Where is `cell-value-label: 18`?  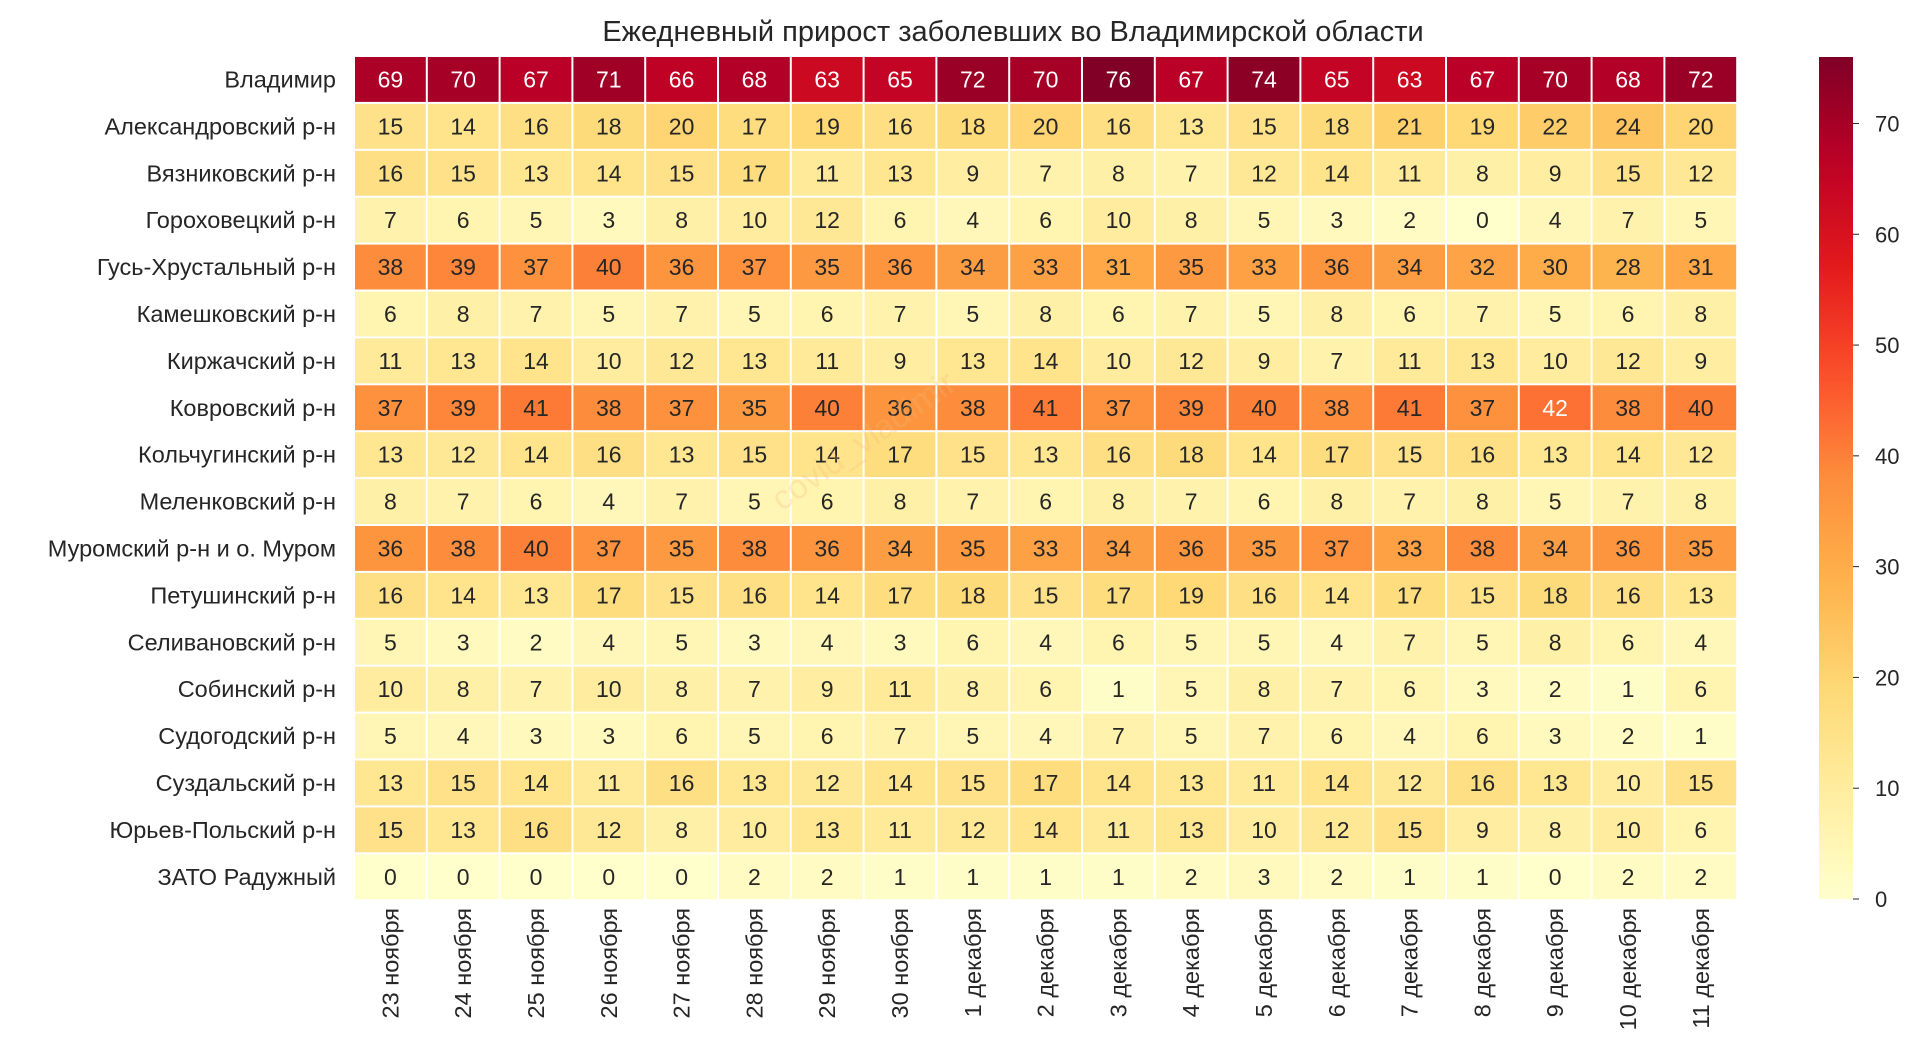
cell-value-label: 18 is located at coordinates (609, 126).